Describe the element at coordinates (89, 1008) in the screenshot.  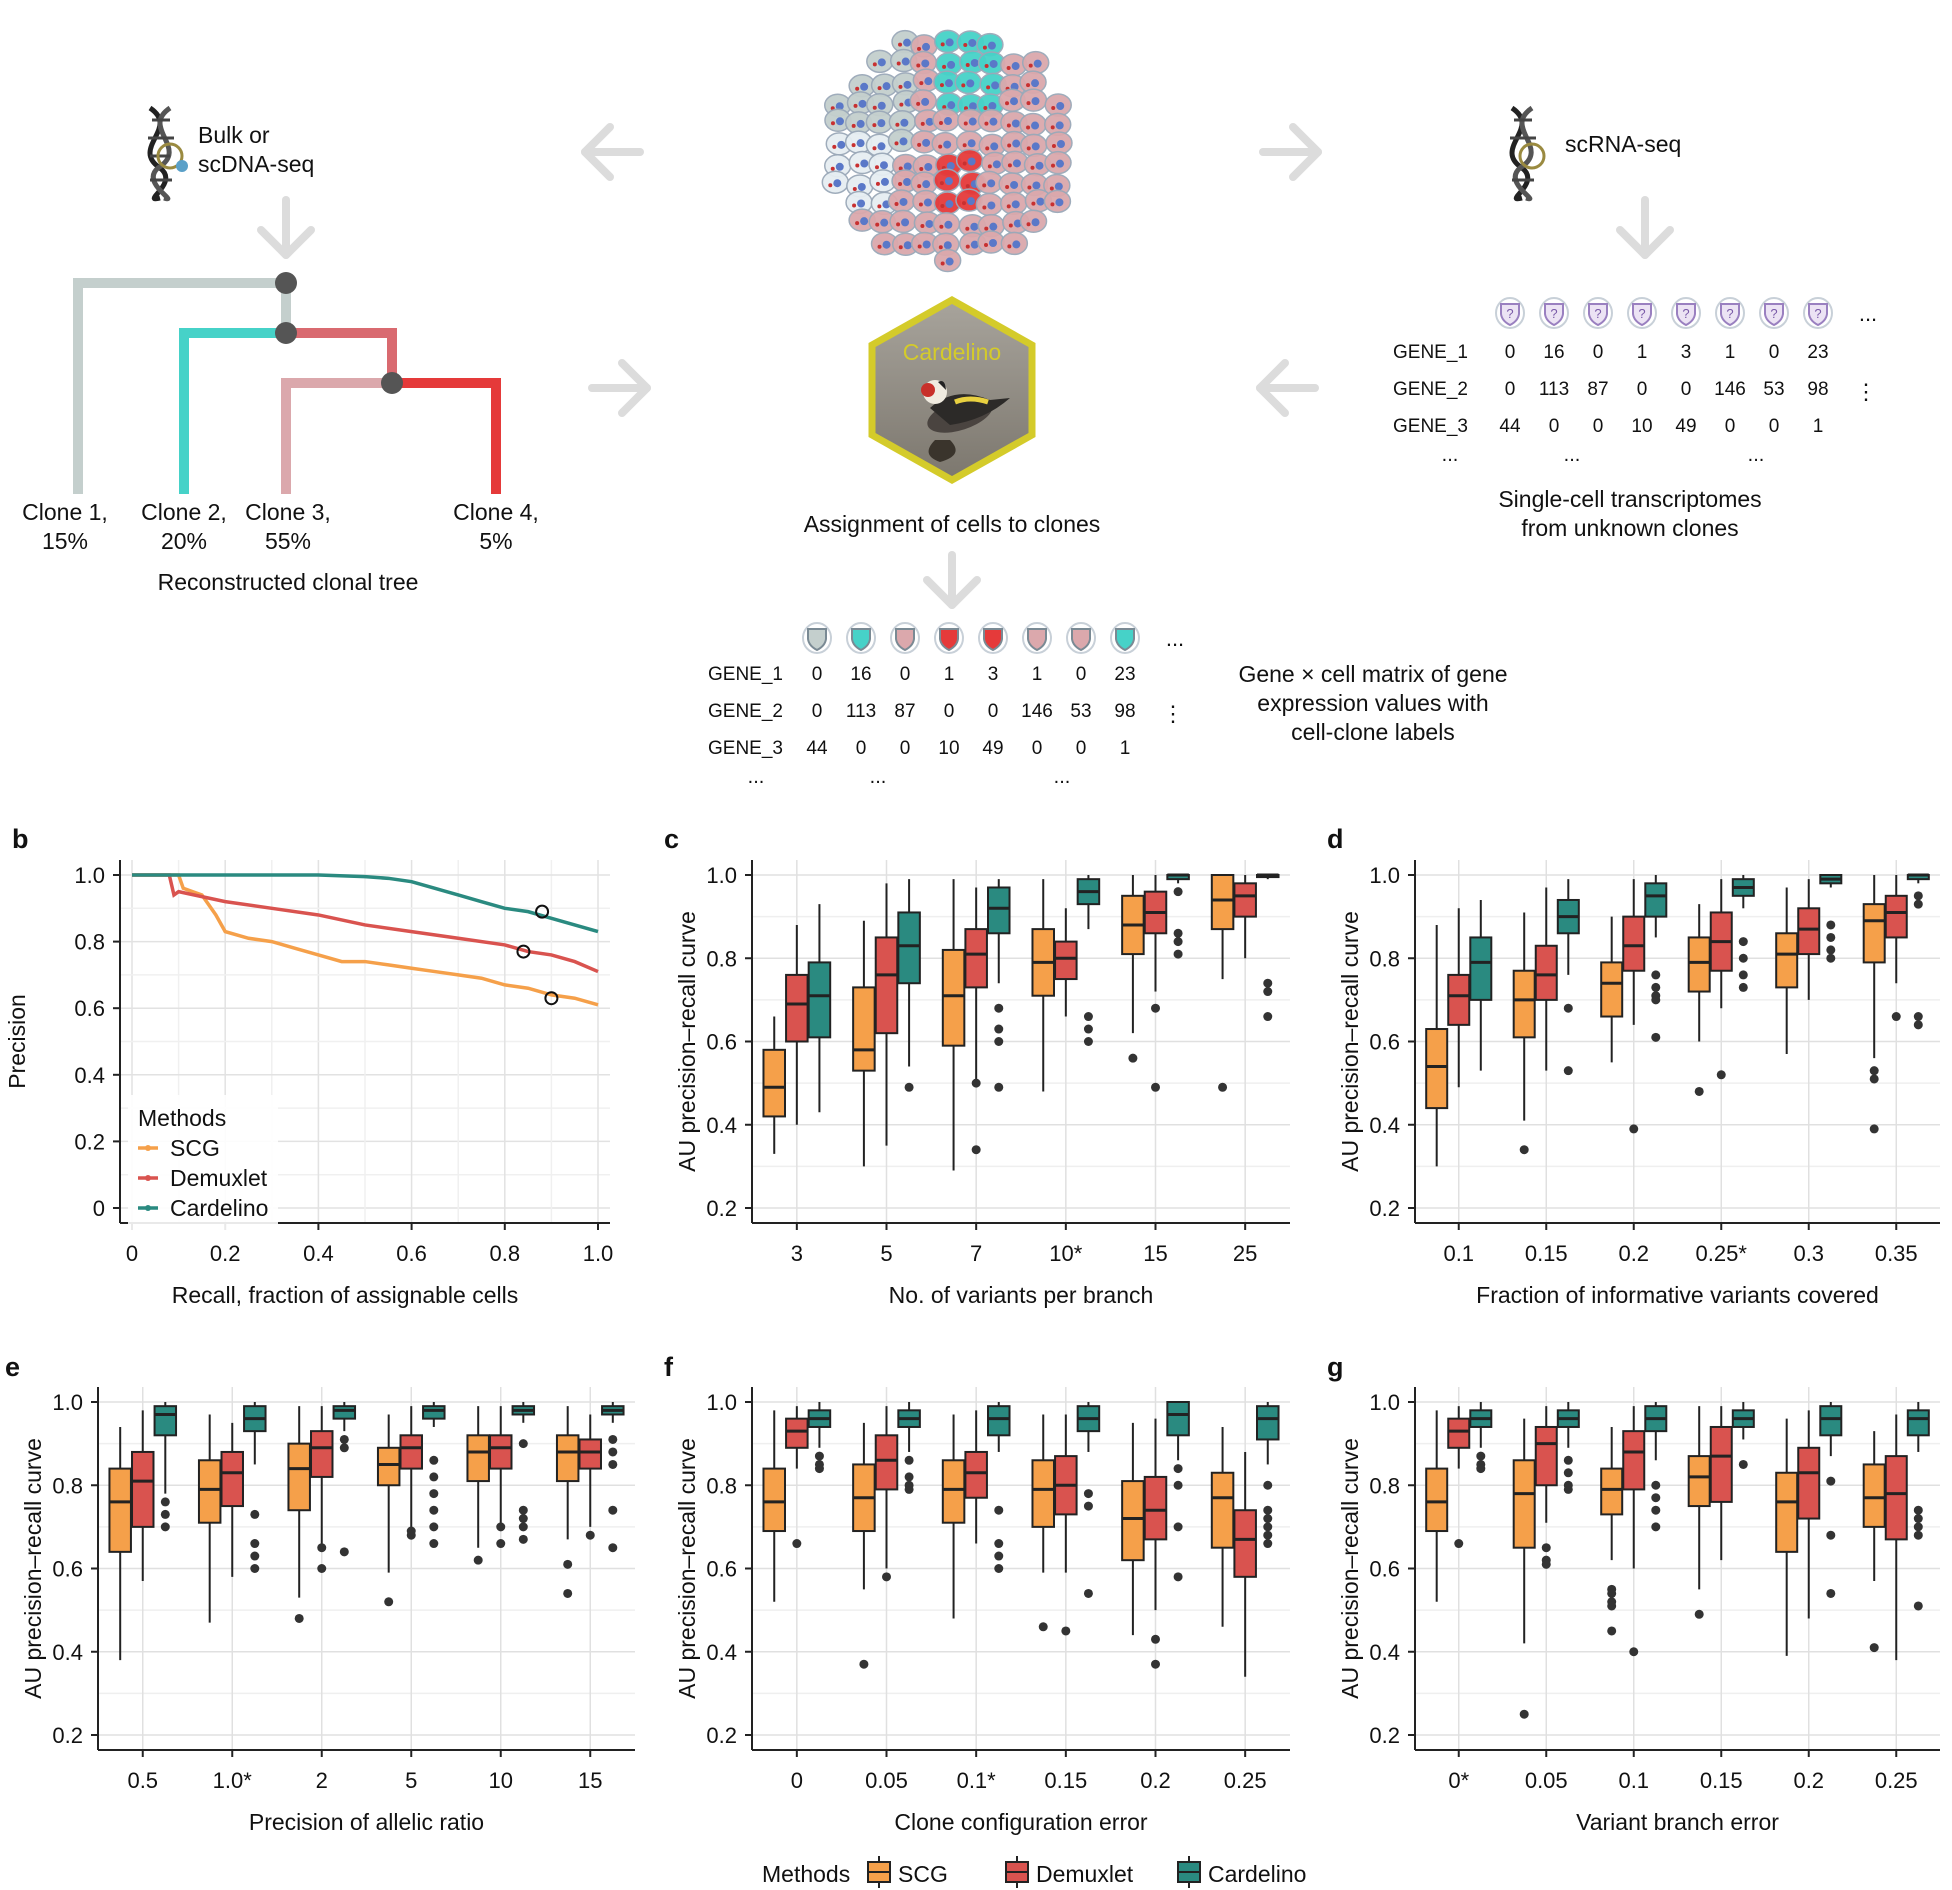
I see `y-tick-label: 0.6` at that location.